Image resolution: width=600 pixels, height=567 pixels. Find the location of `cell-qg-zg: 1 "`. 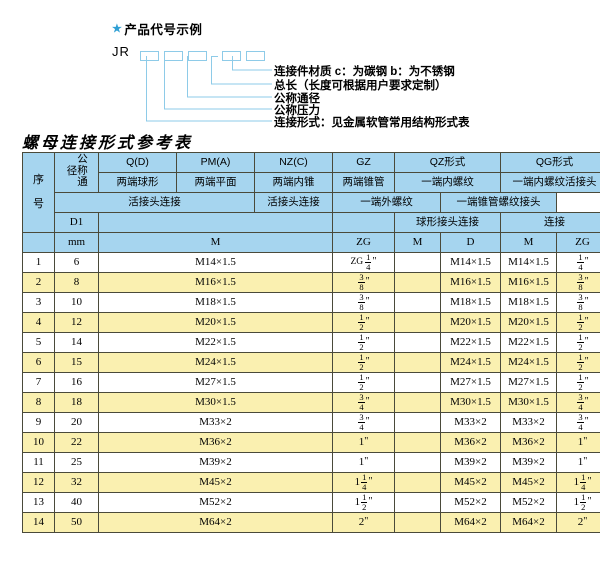

cell-qg-zg: 1 " is located at coordinates (578, 442).